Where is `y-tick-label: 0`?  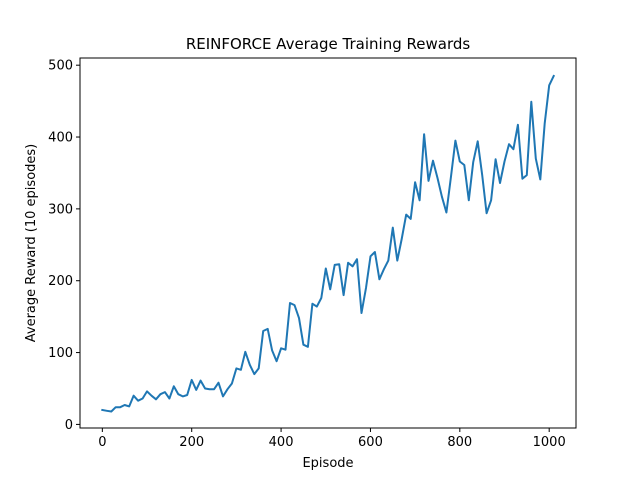
y-tick-label: 0 is located at coordinates (69, 425).